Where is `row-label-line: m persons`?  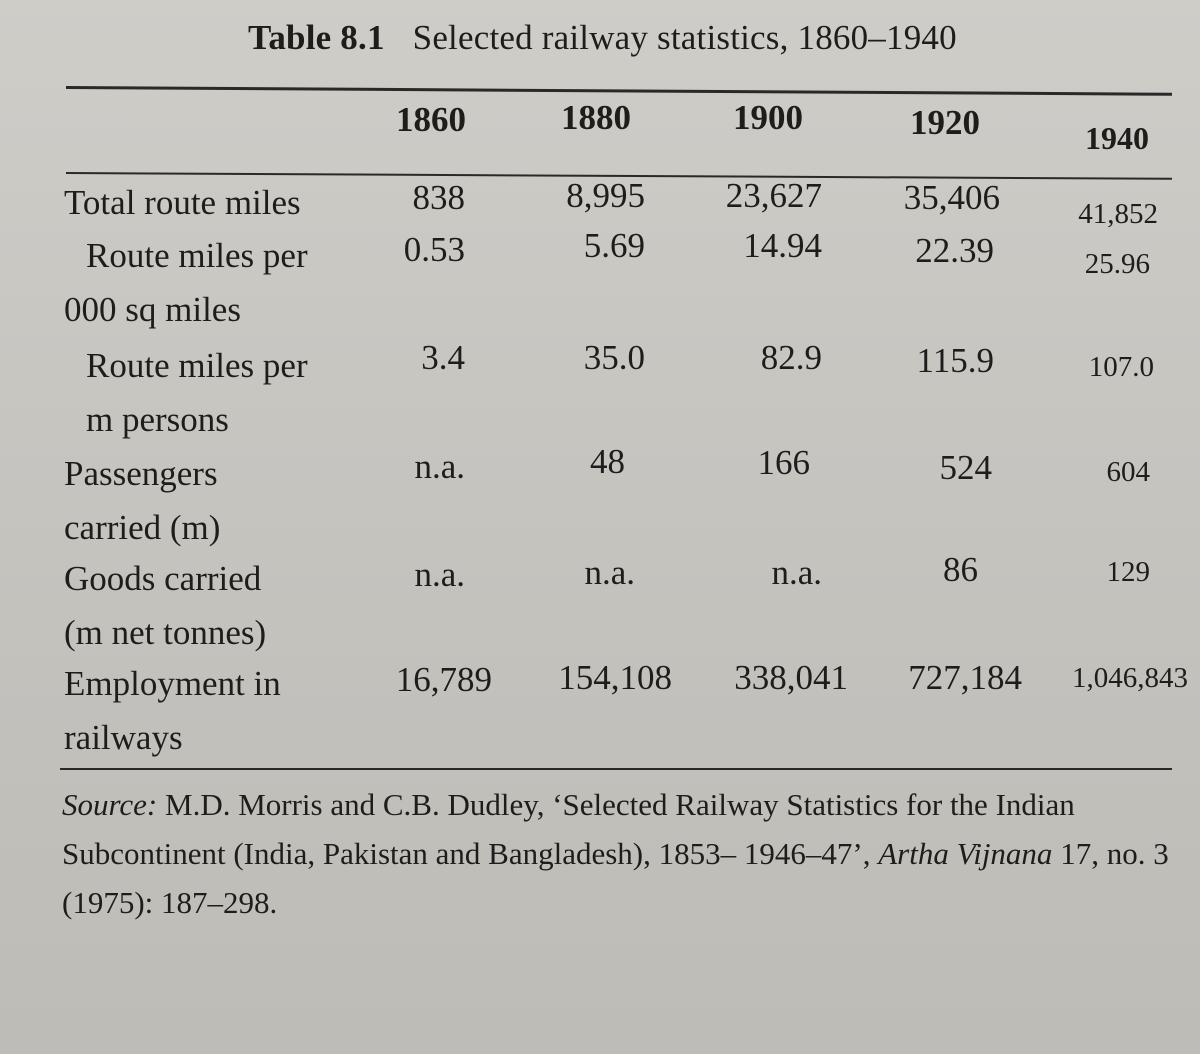
row-label-line: m persons is located at coordinates (157, 419).